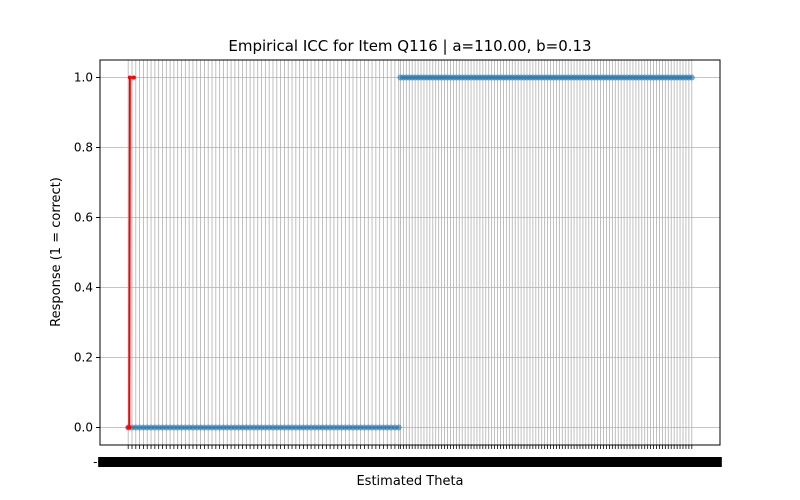 This screenshot has height=500, width=800. Describe the element at coordinates (87, 253) in the screenshot. I see `y-axis: 0.0 0.2 0.4 0.6 0.8 1.0` at that location.